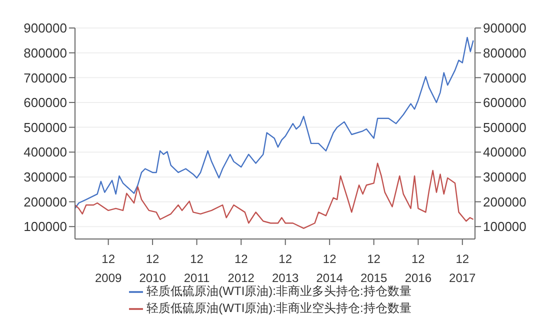 This screenshot has width=550, height=330. I want to click on y2-tick-label: 900000, so click(504, 28).